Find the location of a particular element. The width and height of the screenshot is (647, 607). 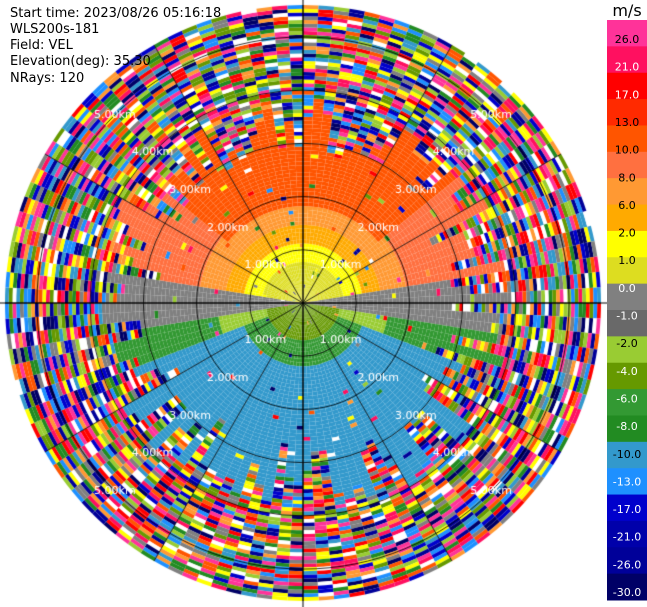

colorbar-tick-label: -30.0 is located at coordinates (627, 592).